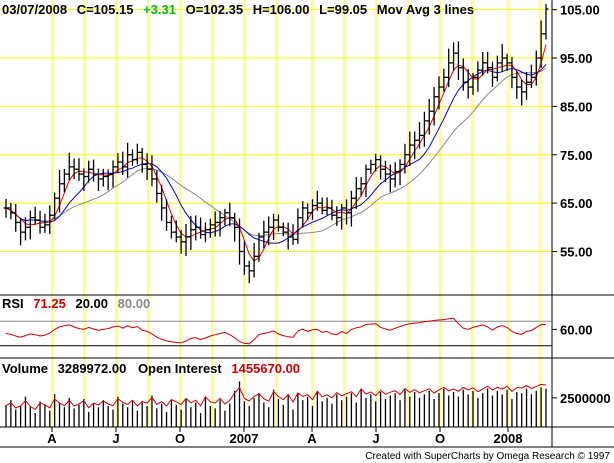 This screenshot has height=463, width=614. I want to click on open-interest-path, so click(276, 397).